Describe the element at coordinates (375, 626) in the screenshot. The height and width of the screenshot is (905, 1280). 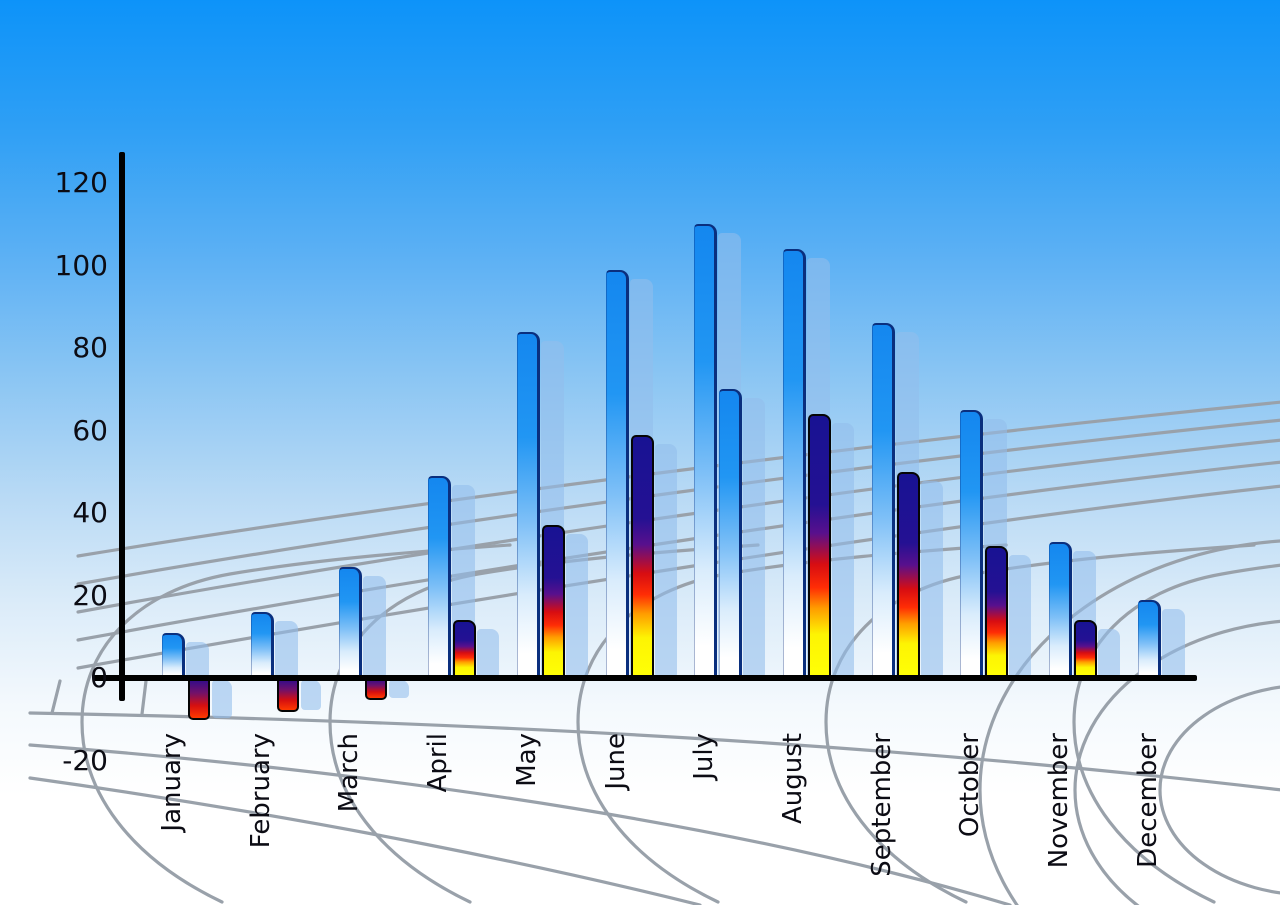
I see `shadow-primary-March` at that location.